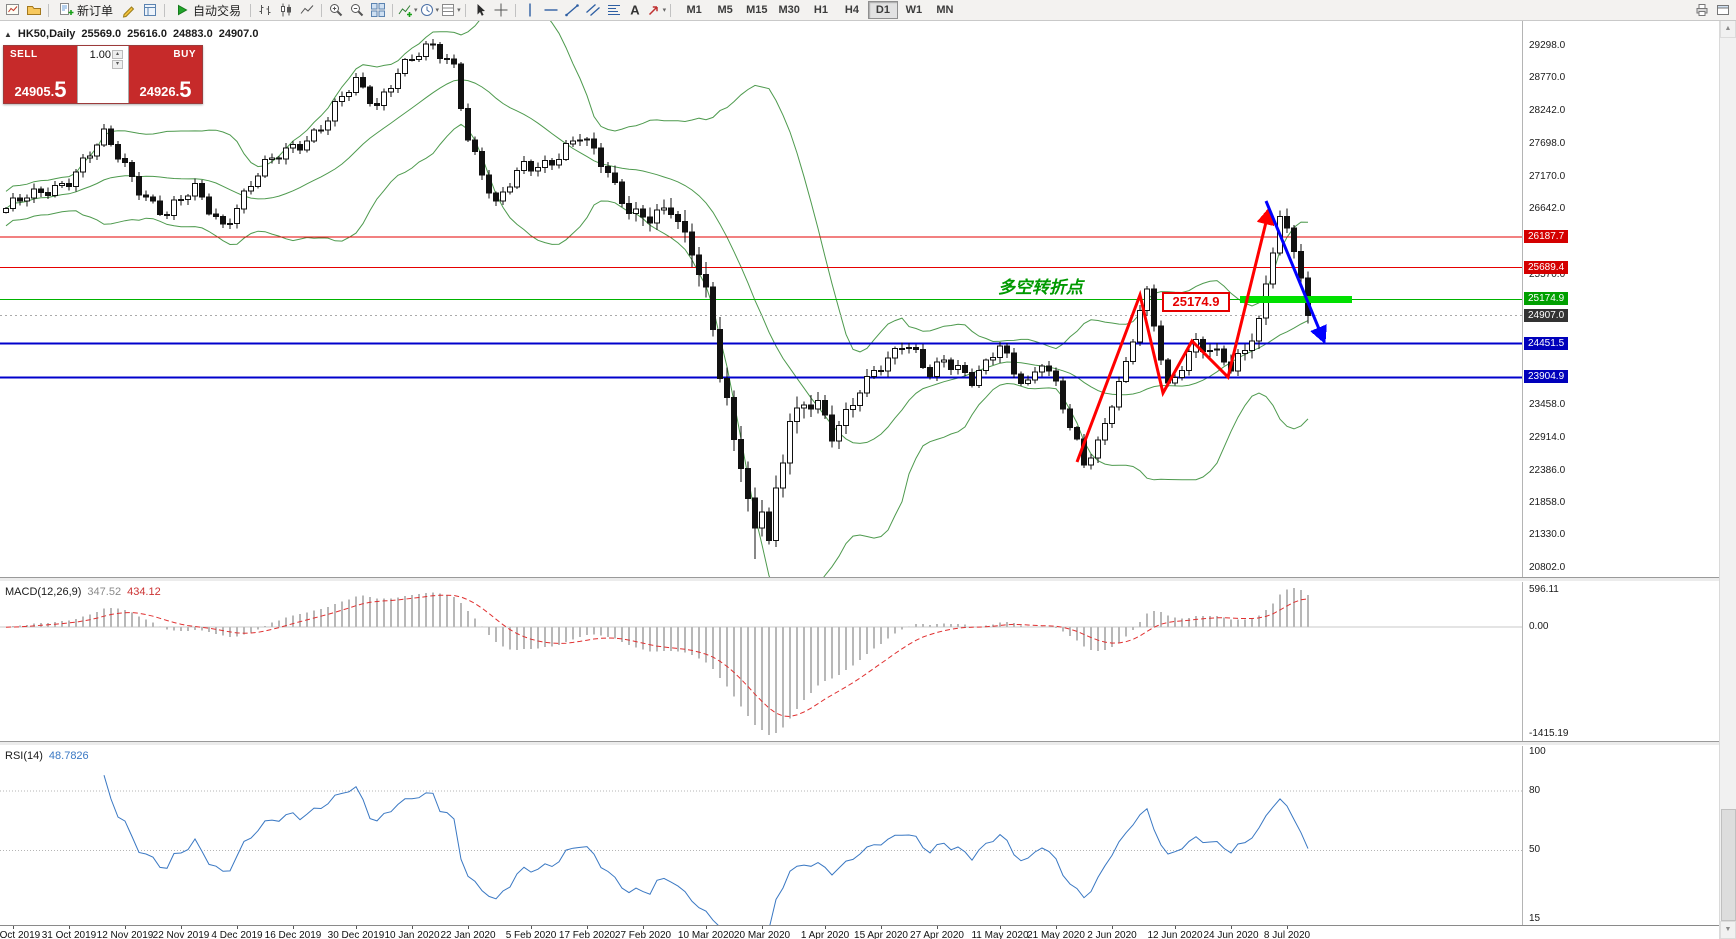 The image size is (1736, 939). I want to click on bar-chart-icon, so click(265, 10).